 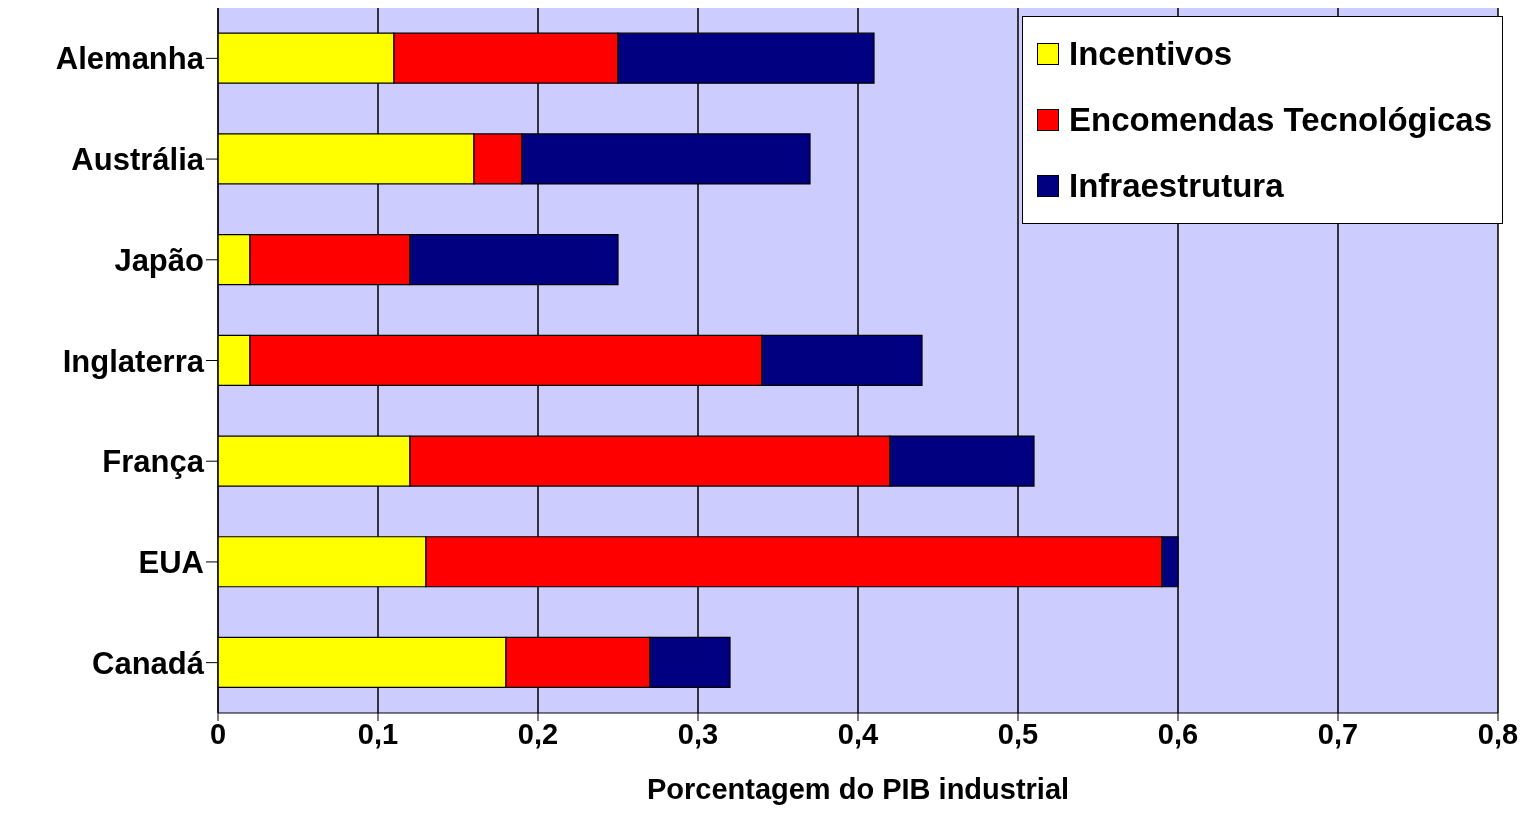 I want to click on y-tick-label: Canadá, so click(x=148, y=663).